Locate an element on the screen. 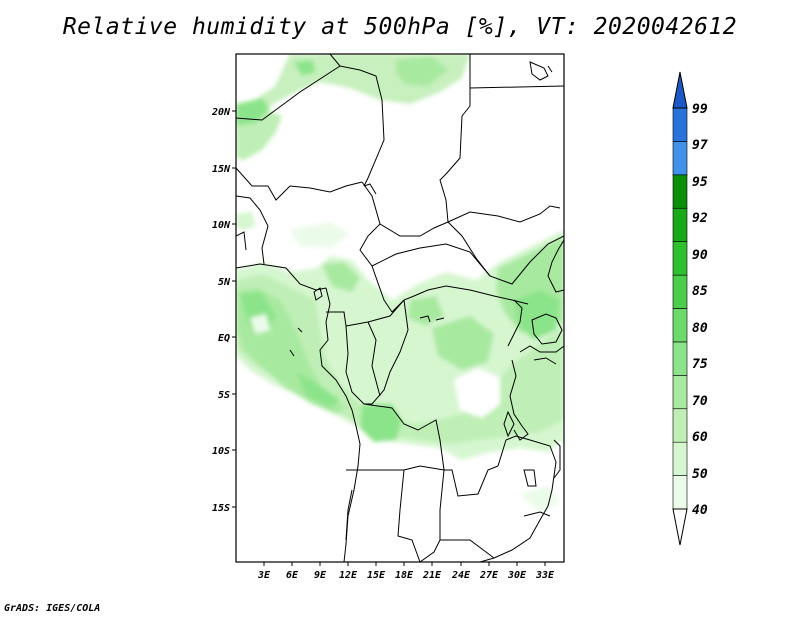 This screenshot has width=800, height=618. lat-label: EQ is located at coordinates (224, 338).